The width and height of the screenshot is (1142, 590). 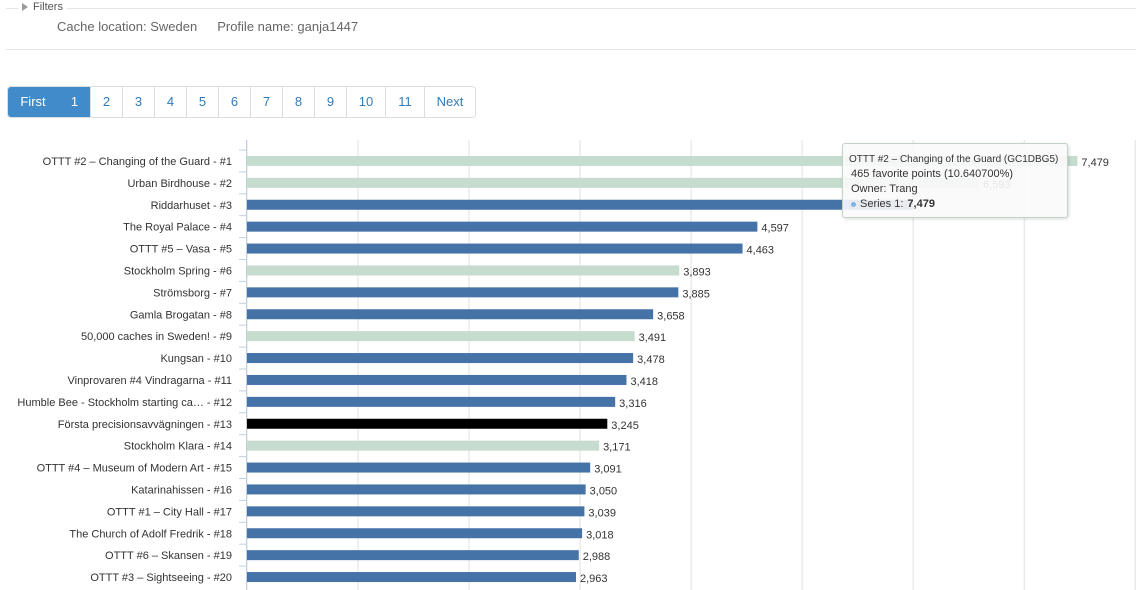 What do you see at coordinates (170, 102) in the screenshot?
I see `page-button-4: 4` at bounding box center [170, 102].